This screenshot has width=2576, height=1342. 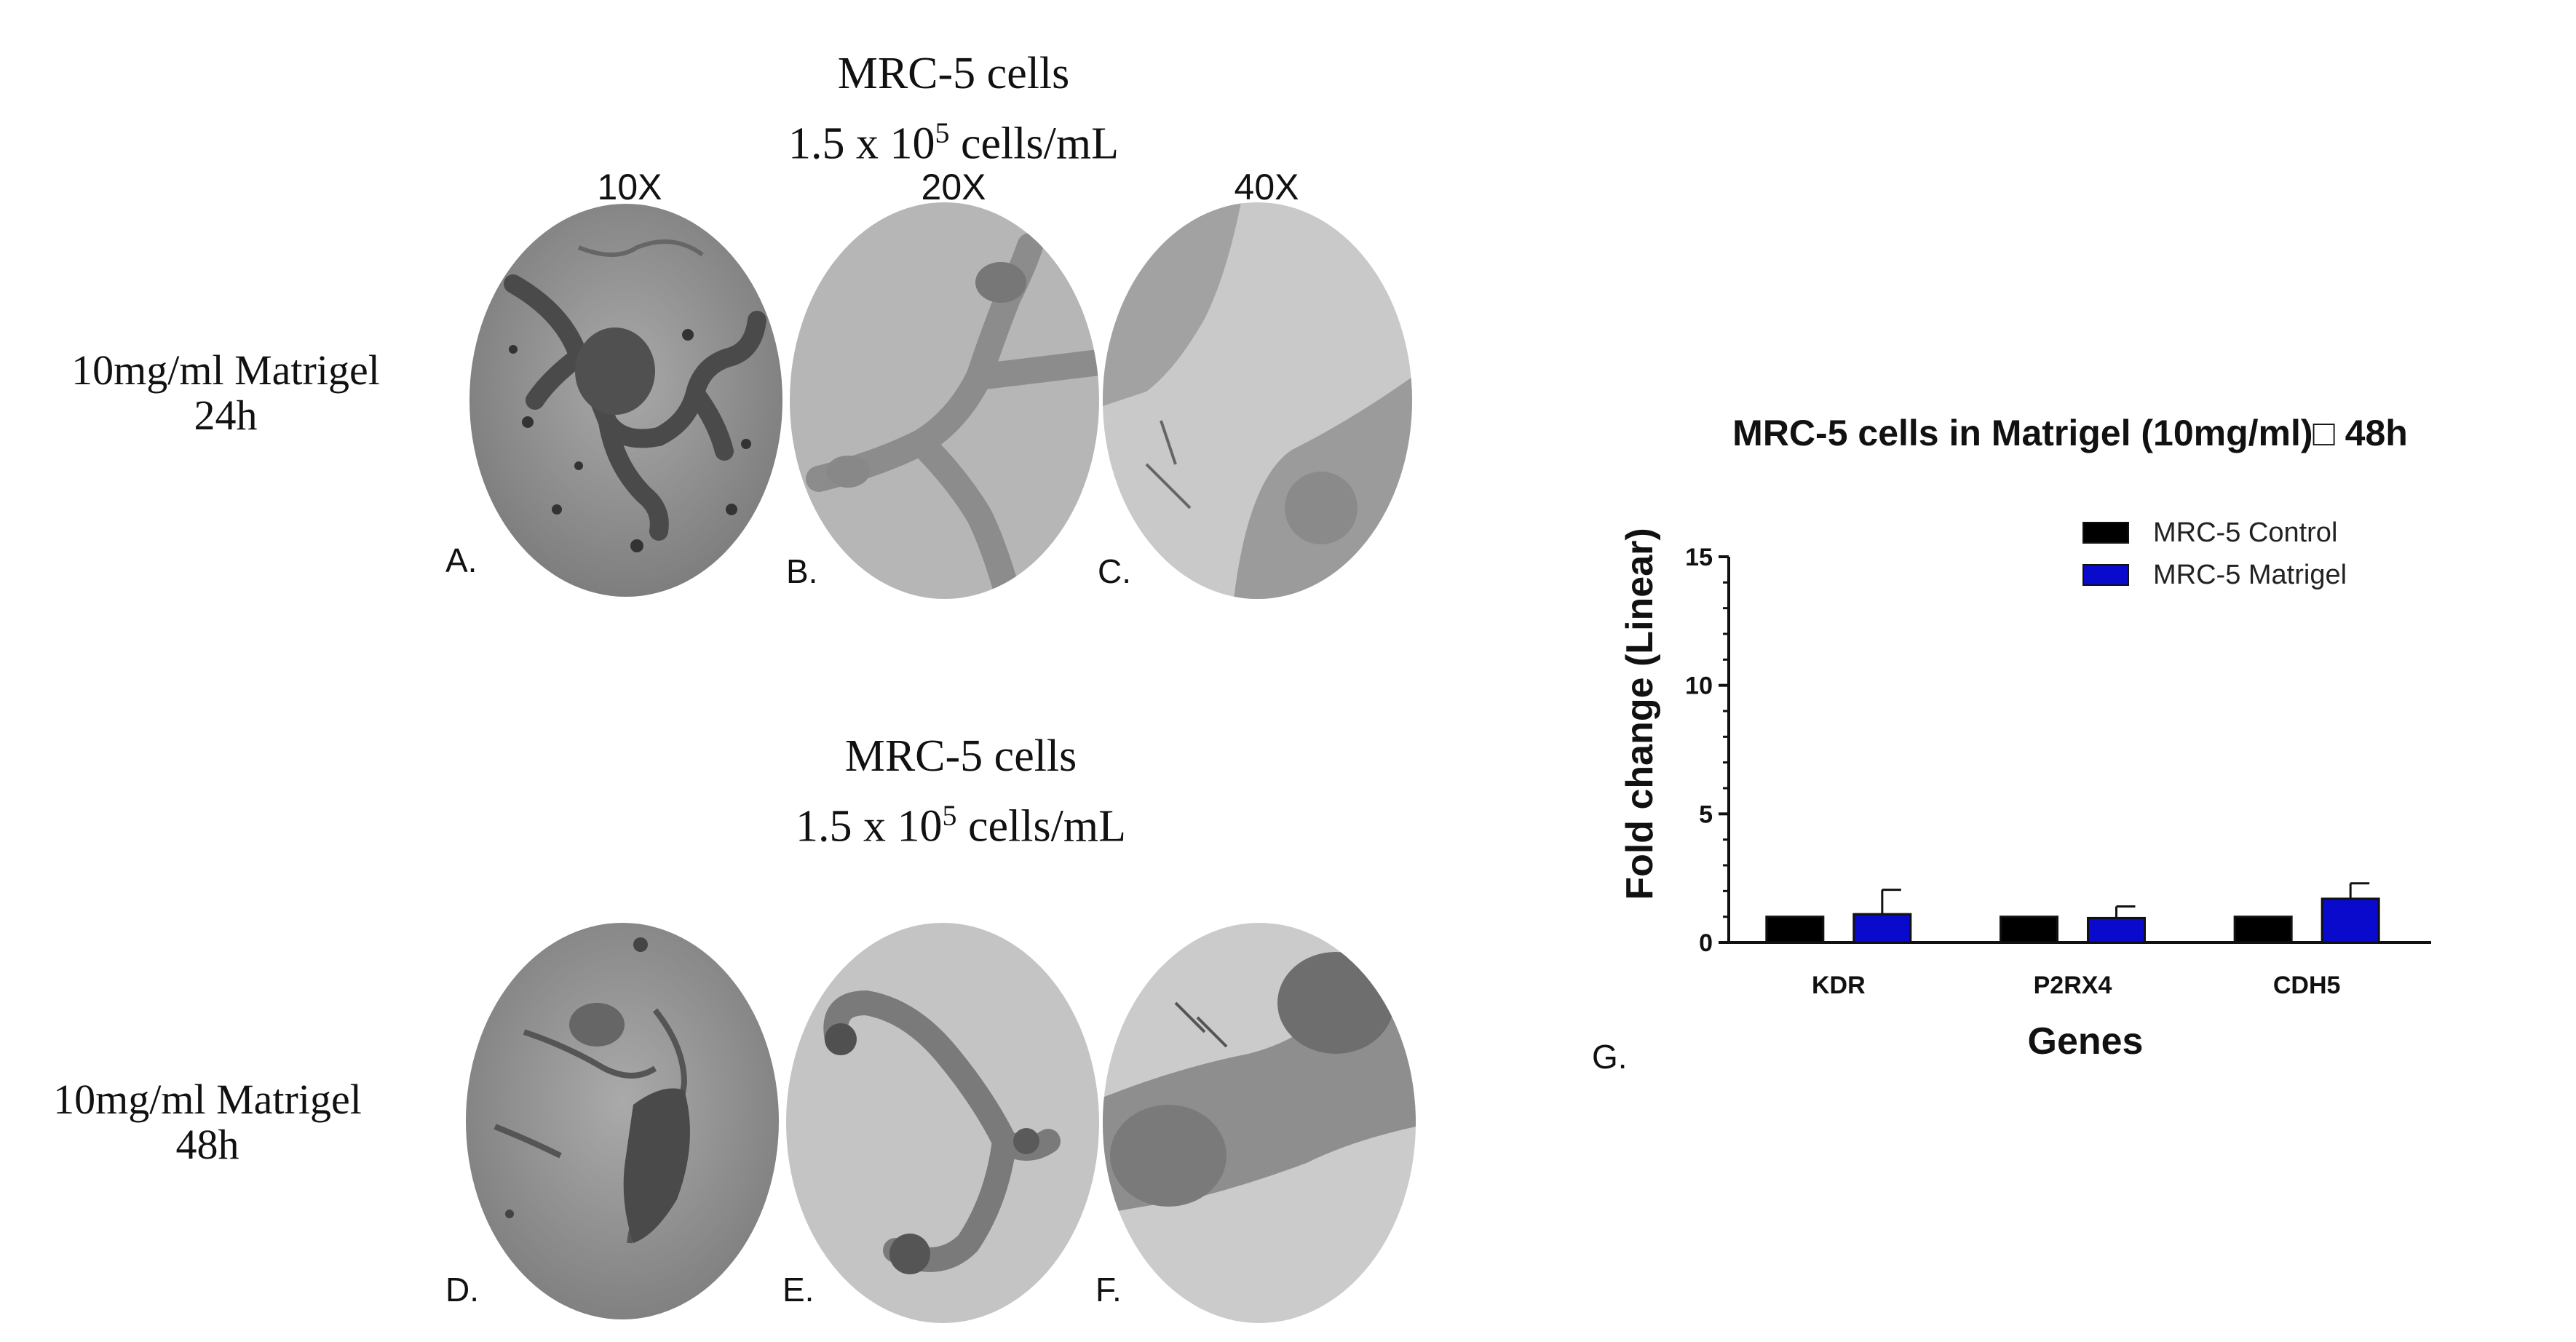 I want to click on magnification-40x-label: 40X, so click(x=1266, y=187).